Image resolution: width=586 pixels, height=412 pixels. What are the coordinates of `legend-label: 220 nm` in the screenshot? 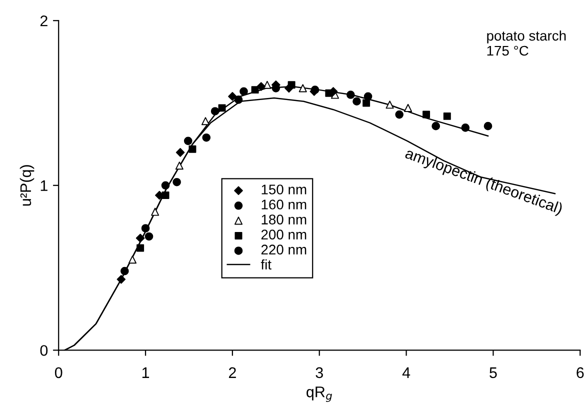 It's located at (283, 249).